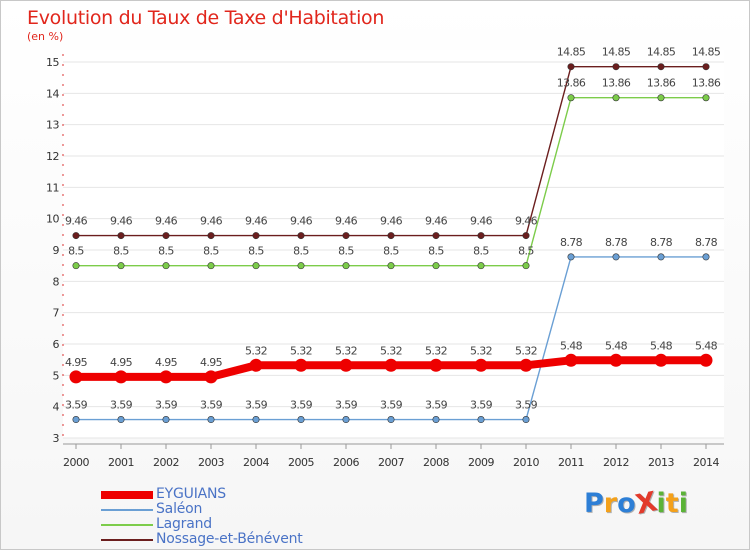  Describe the element at coordinates (616, 462) in the screenshot. I see `x-tick-label: 2012` at that location.